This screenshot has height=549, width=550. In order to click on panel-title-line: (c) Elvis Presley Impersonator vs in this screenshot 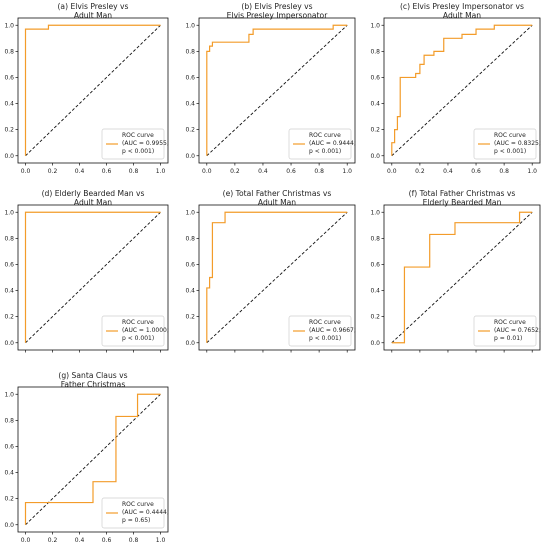, I will do `click(462, 6)`.